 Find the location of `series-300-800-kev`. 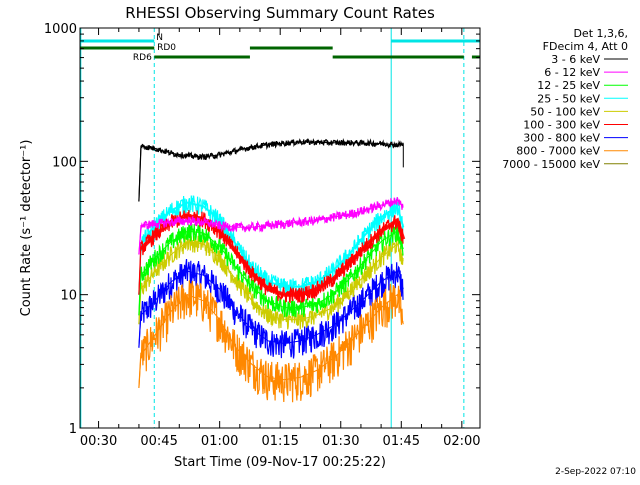

series-300-800-kev is located at coordinates (271, 308).